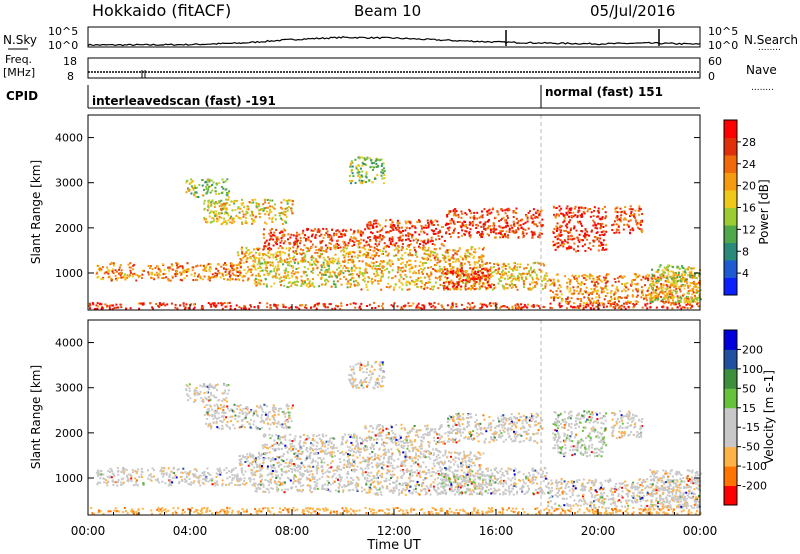 This screenshot has height=554, width=800. Describe the element at coordinates (711, 76) in the screenshot. I see `strip2-right-tick-bottom: 0` at that location.